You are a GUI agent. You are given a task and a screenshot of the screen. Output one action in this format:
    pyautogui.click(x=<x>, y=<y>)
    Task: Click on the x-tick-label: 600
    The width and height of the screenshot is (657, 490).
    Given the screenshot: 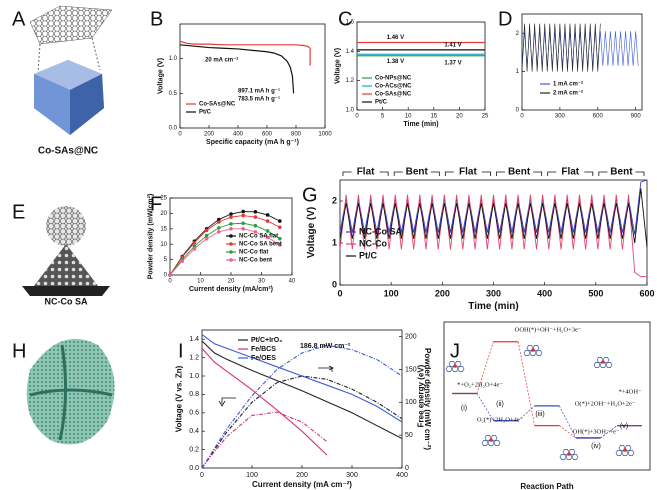 What is the action you would take?
    pyautogui.click(x=267, y=135)
    